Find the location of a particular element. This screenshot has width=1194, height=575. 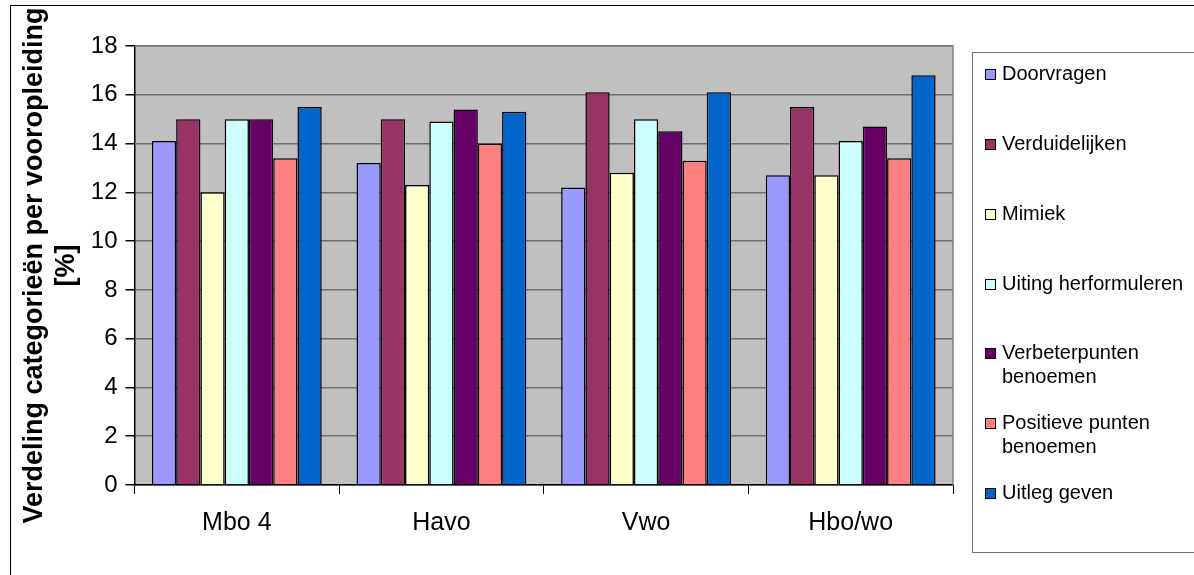

legend-label: Mimiek is located at coordinates (1034, 212).